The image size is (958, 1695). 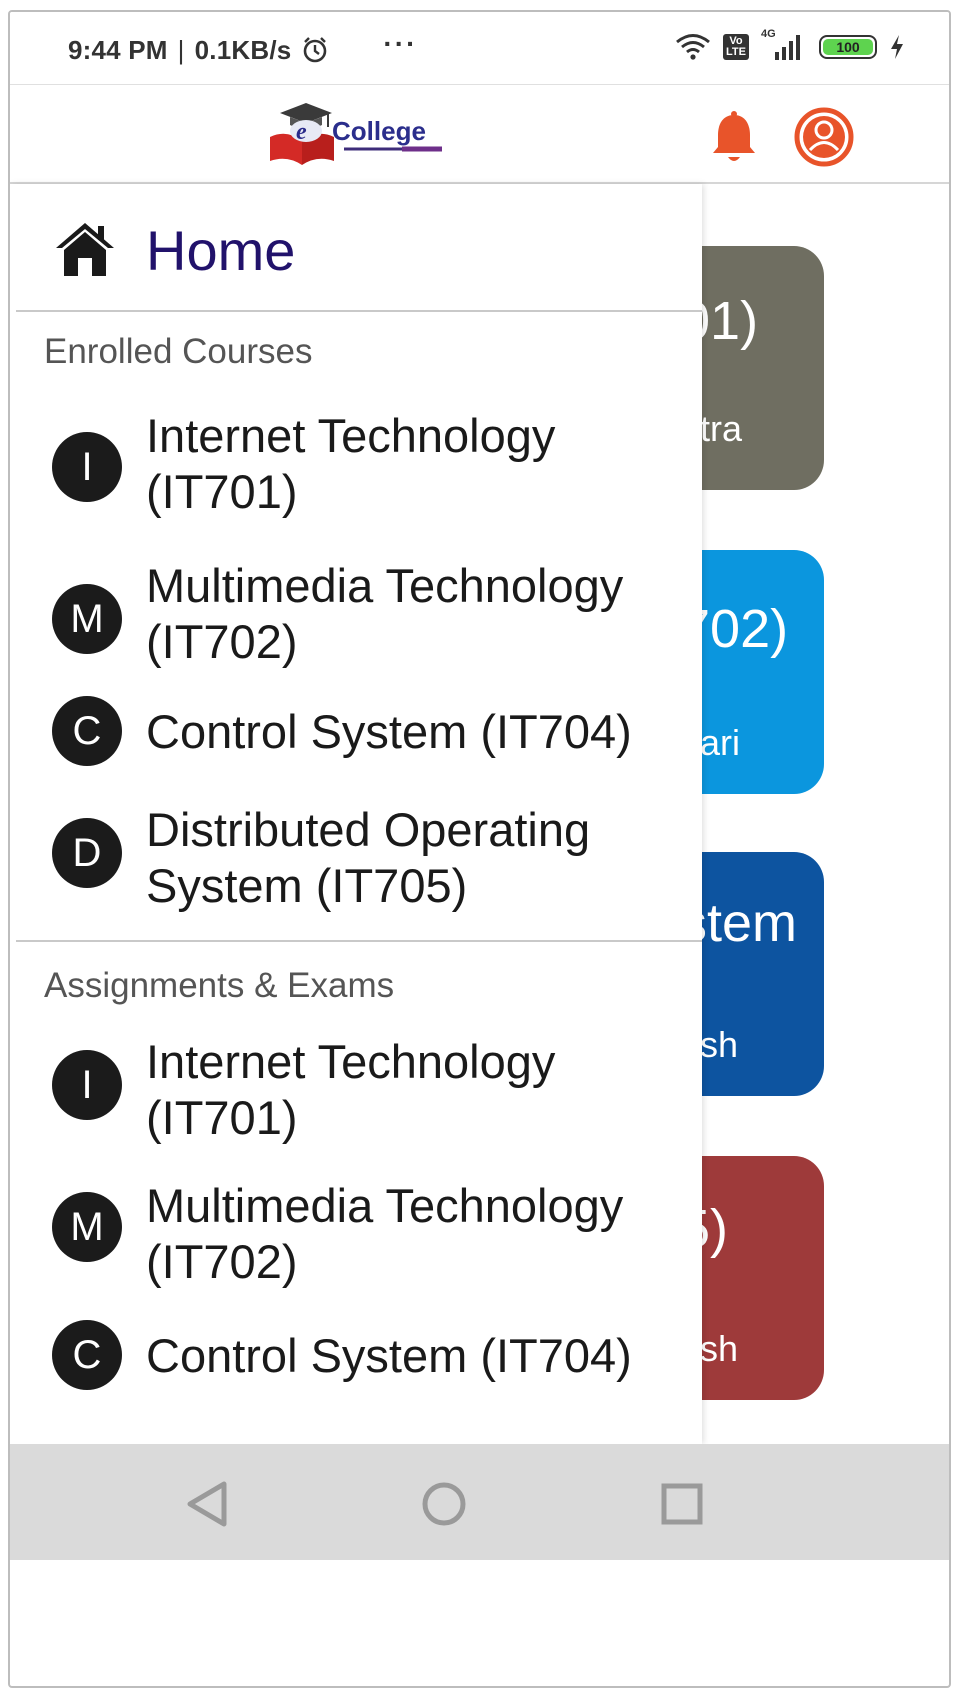 I want to click on status-speed: 0.1KB/s, so click(x=243, y=49).